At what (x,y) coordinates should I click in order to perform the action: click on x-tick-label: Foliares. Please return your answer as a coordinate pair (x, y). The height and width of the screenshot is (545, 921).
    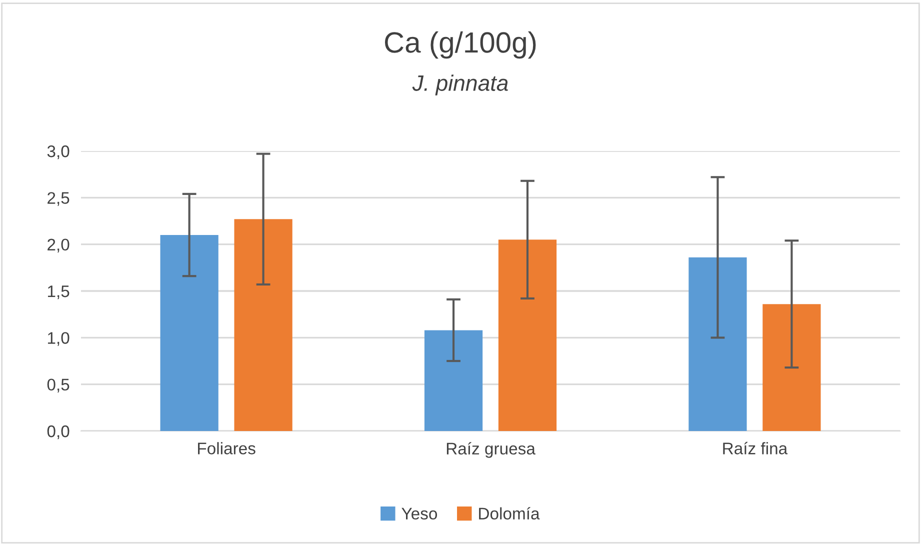
    Looking at the image, I should click on (227, 448).